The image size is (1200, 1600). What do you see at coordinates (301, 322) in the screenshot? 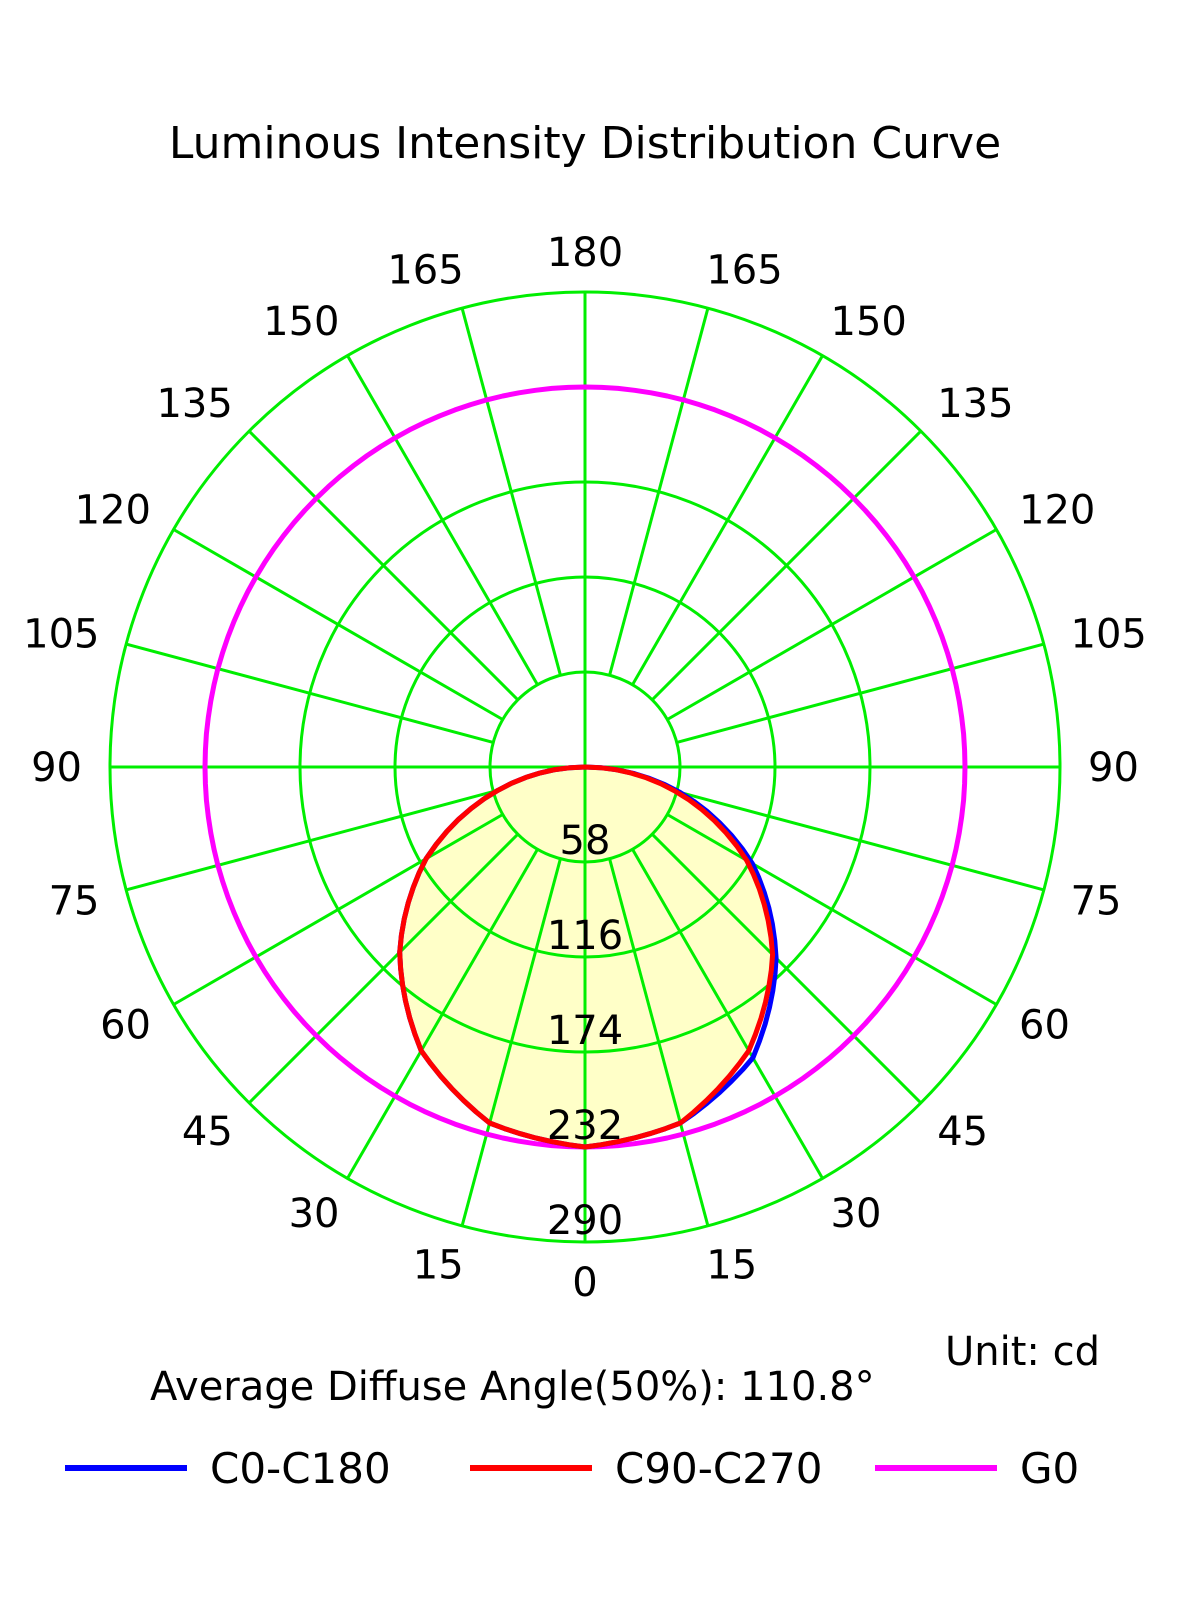
I see `angle-label-left-150: 150` at bounding box center [301, 322].